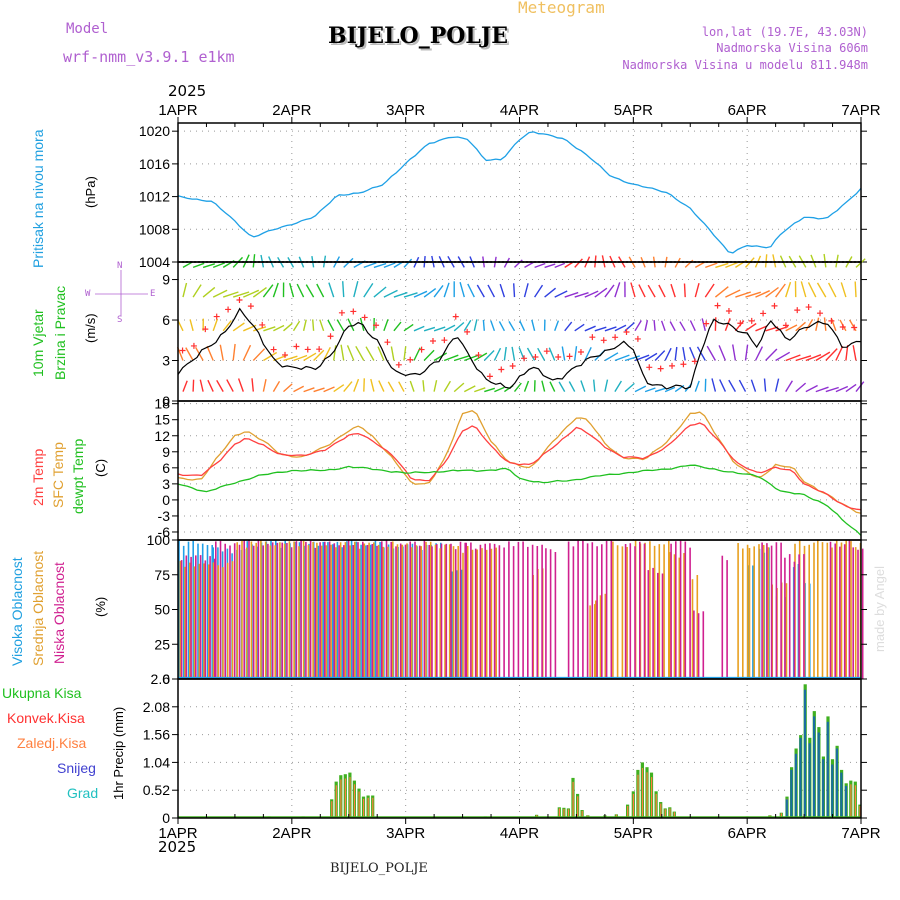 This screenshot has height=900, width=900. Describe the element at coordinates (177, 847) in the screenshot. I see `year-bottom: 2025` at that location.